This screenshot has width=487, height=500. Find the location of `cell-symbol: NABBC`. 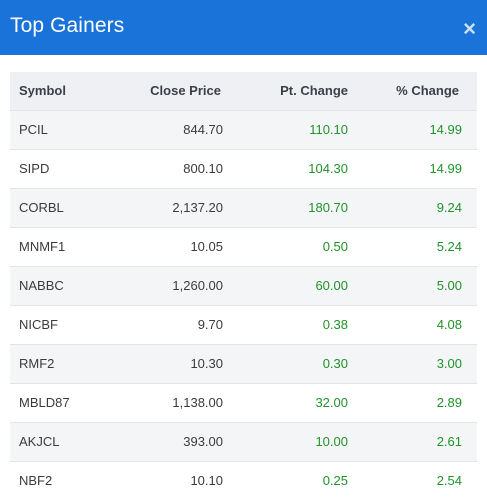

cell-symbol: NABBC is located at coordinates (41, 285).